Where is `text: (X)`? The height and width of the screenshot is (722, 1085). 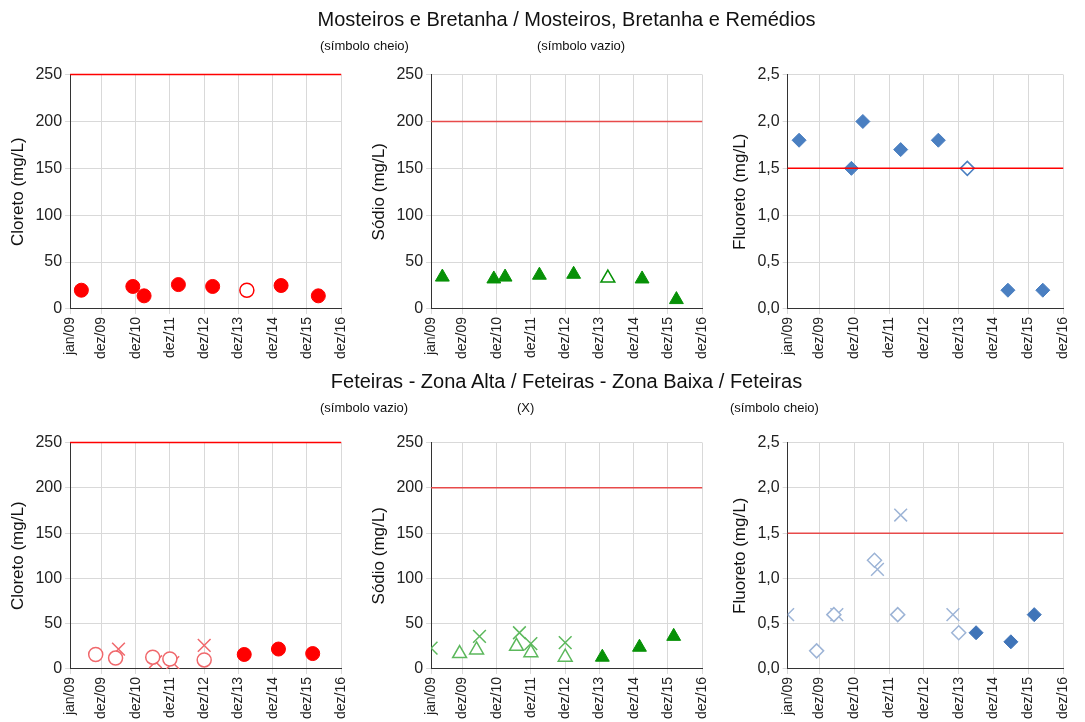 text: (X) is located at coordinates (526, 407).